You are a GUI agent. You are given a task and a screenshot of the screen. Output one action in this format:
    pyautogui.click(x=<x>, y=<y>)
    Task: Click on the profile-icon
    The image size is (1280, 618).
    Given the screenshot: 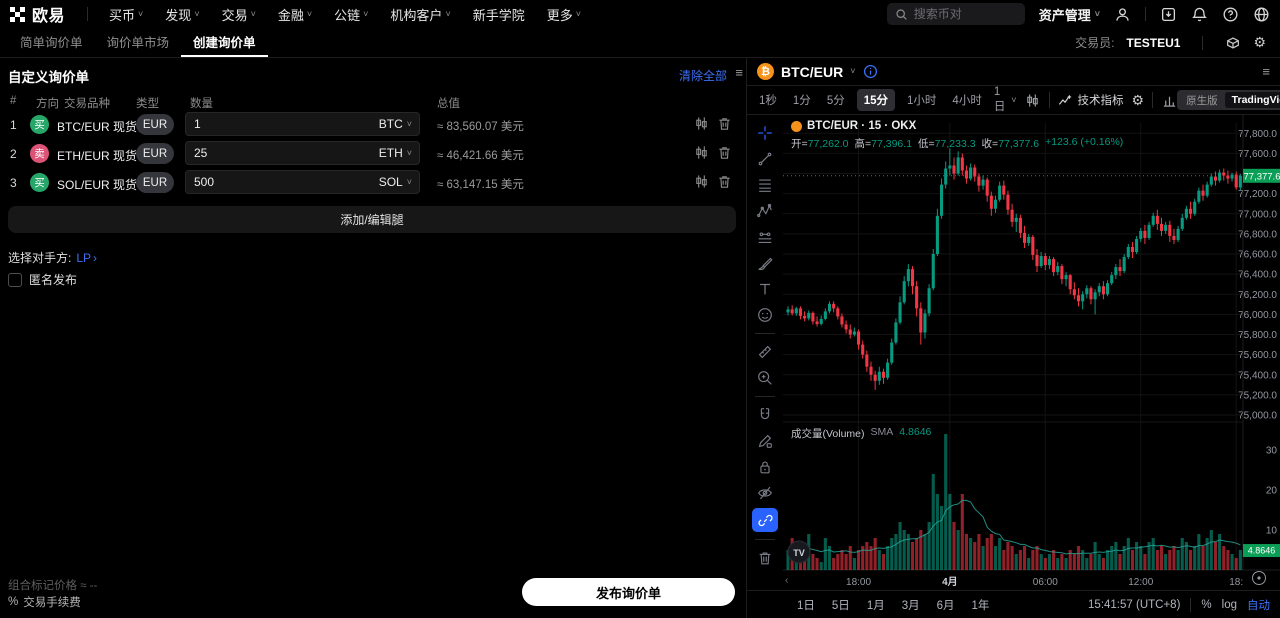 What is the action you would take?
    pyautogui.click(x=1122, y=14)
    